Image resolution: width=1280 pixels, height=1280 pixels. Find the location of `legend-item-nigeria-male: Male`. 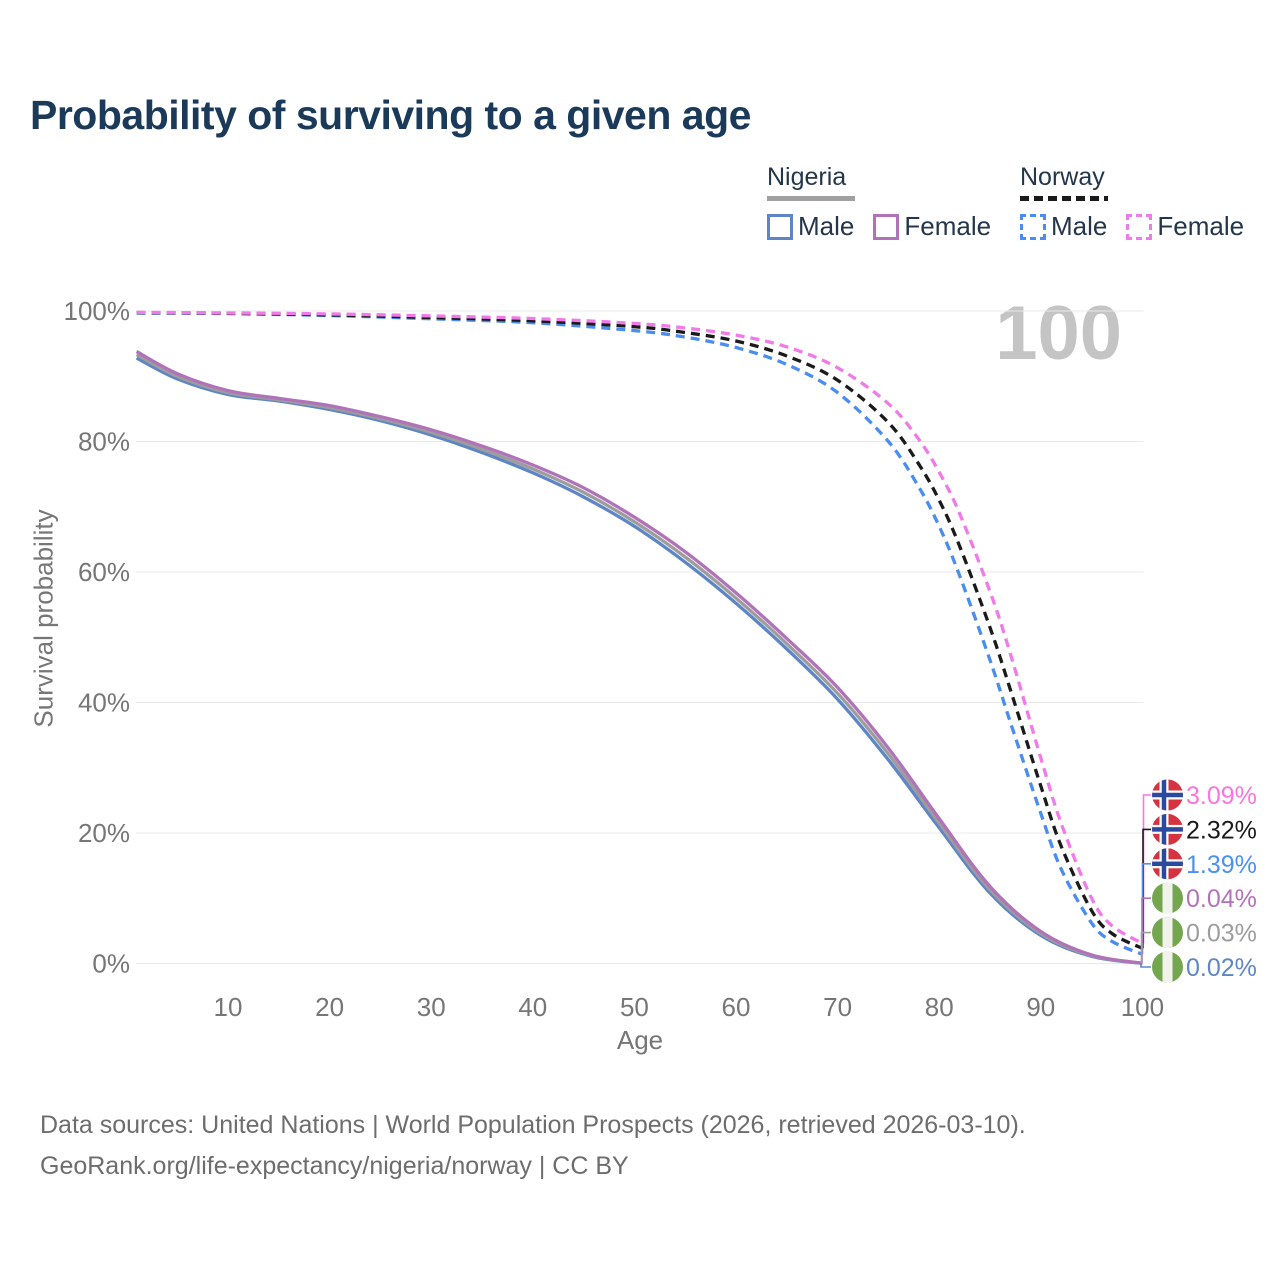

legend-item-nigeria-male: Male is located at coordinates (810, 226).